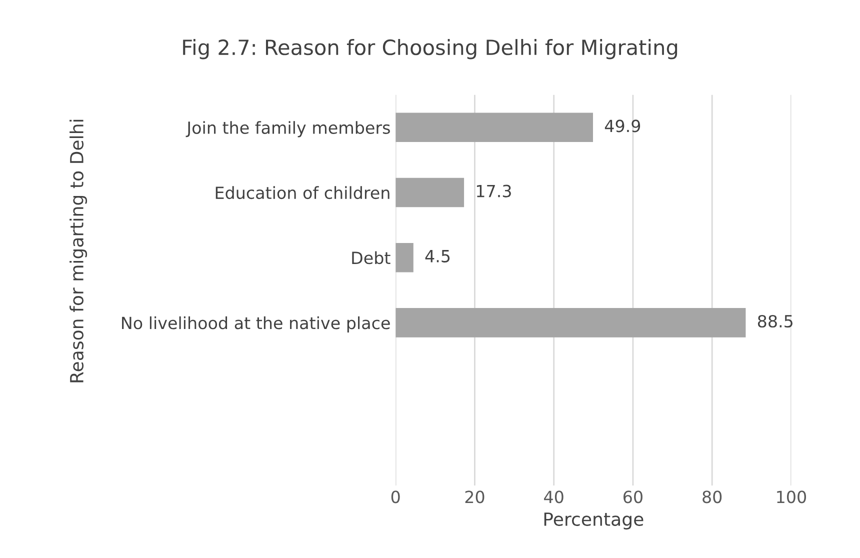 The height and width of the screenshot is (558, 860). Describe the element at coordinates (791, 497) in the screenshot. I see `x-tick-label: 100` at that location.